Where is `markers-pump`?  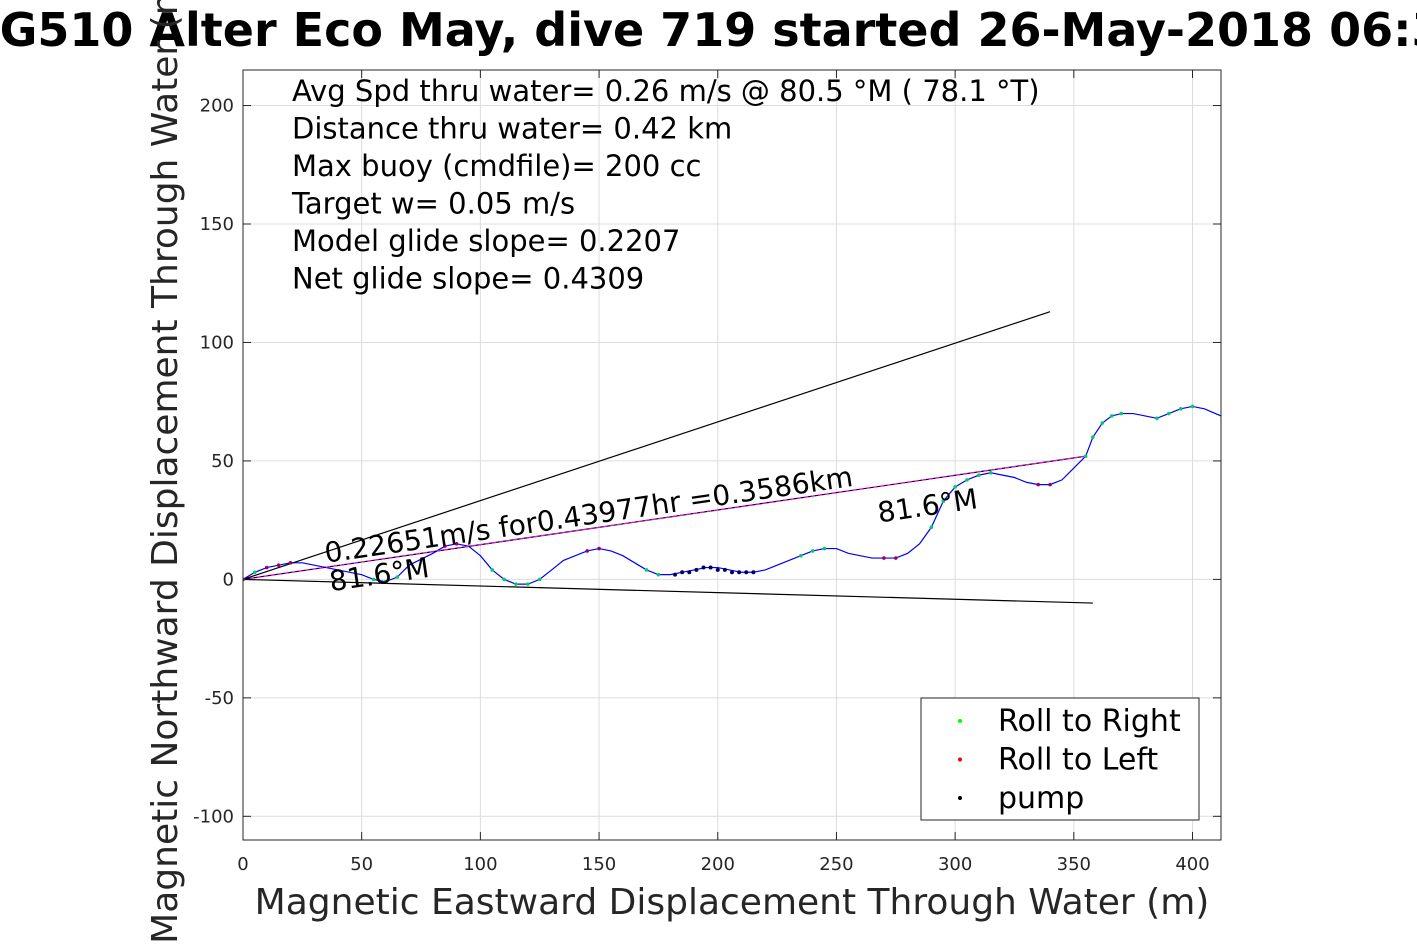
markers-pump is located at coordinates (714, 571).